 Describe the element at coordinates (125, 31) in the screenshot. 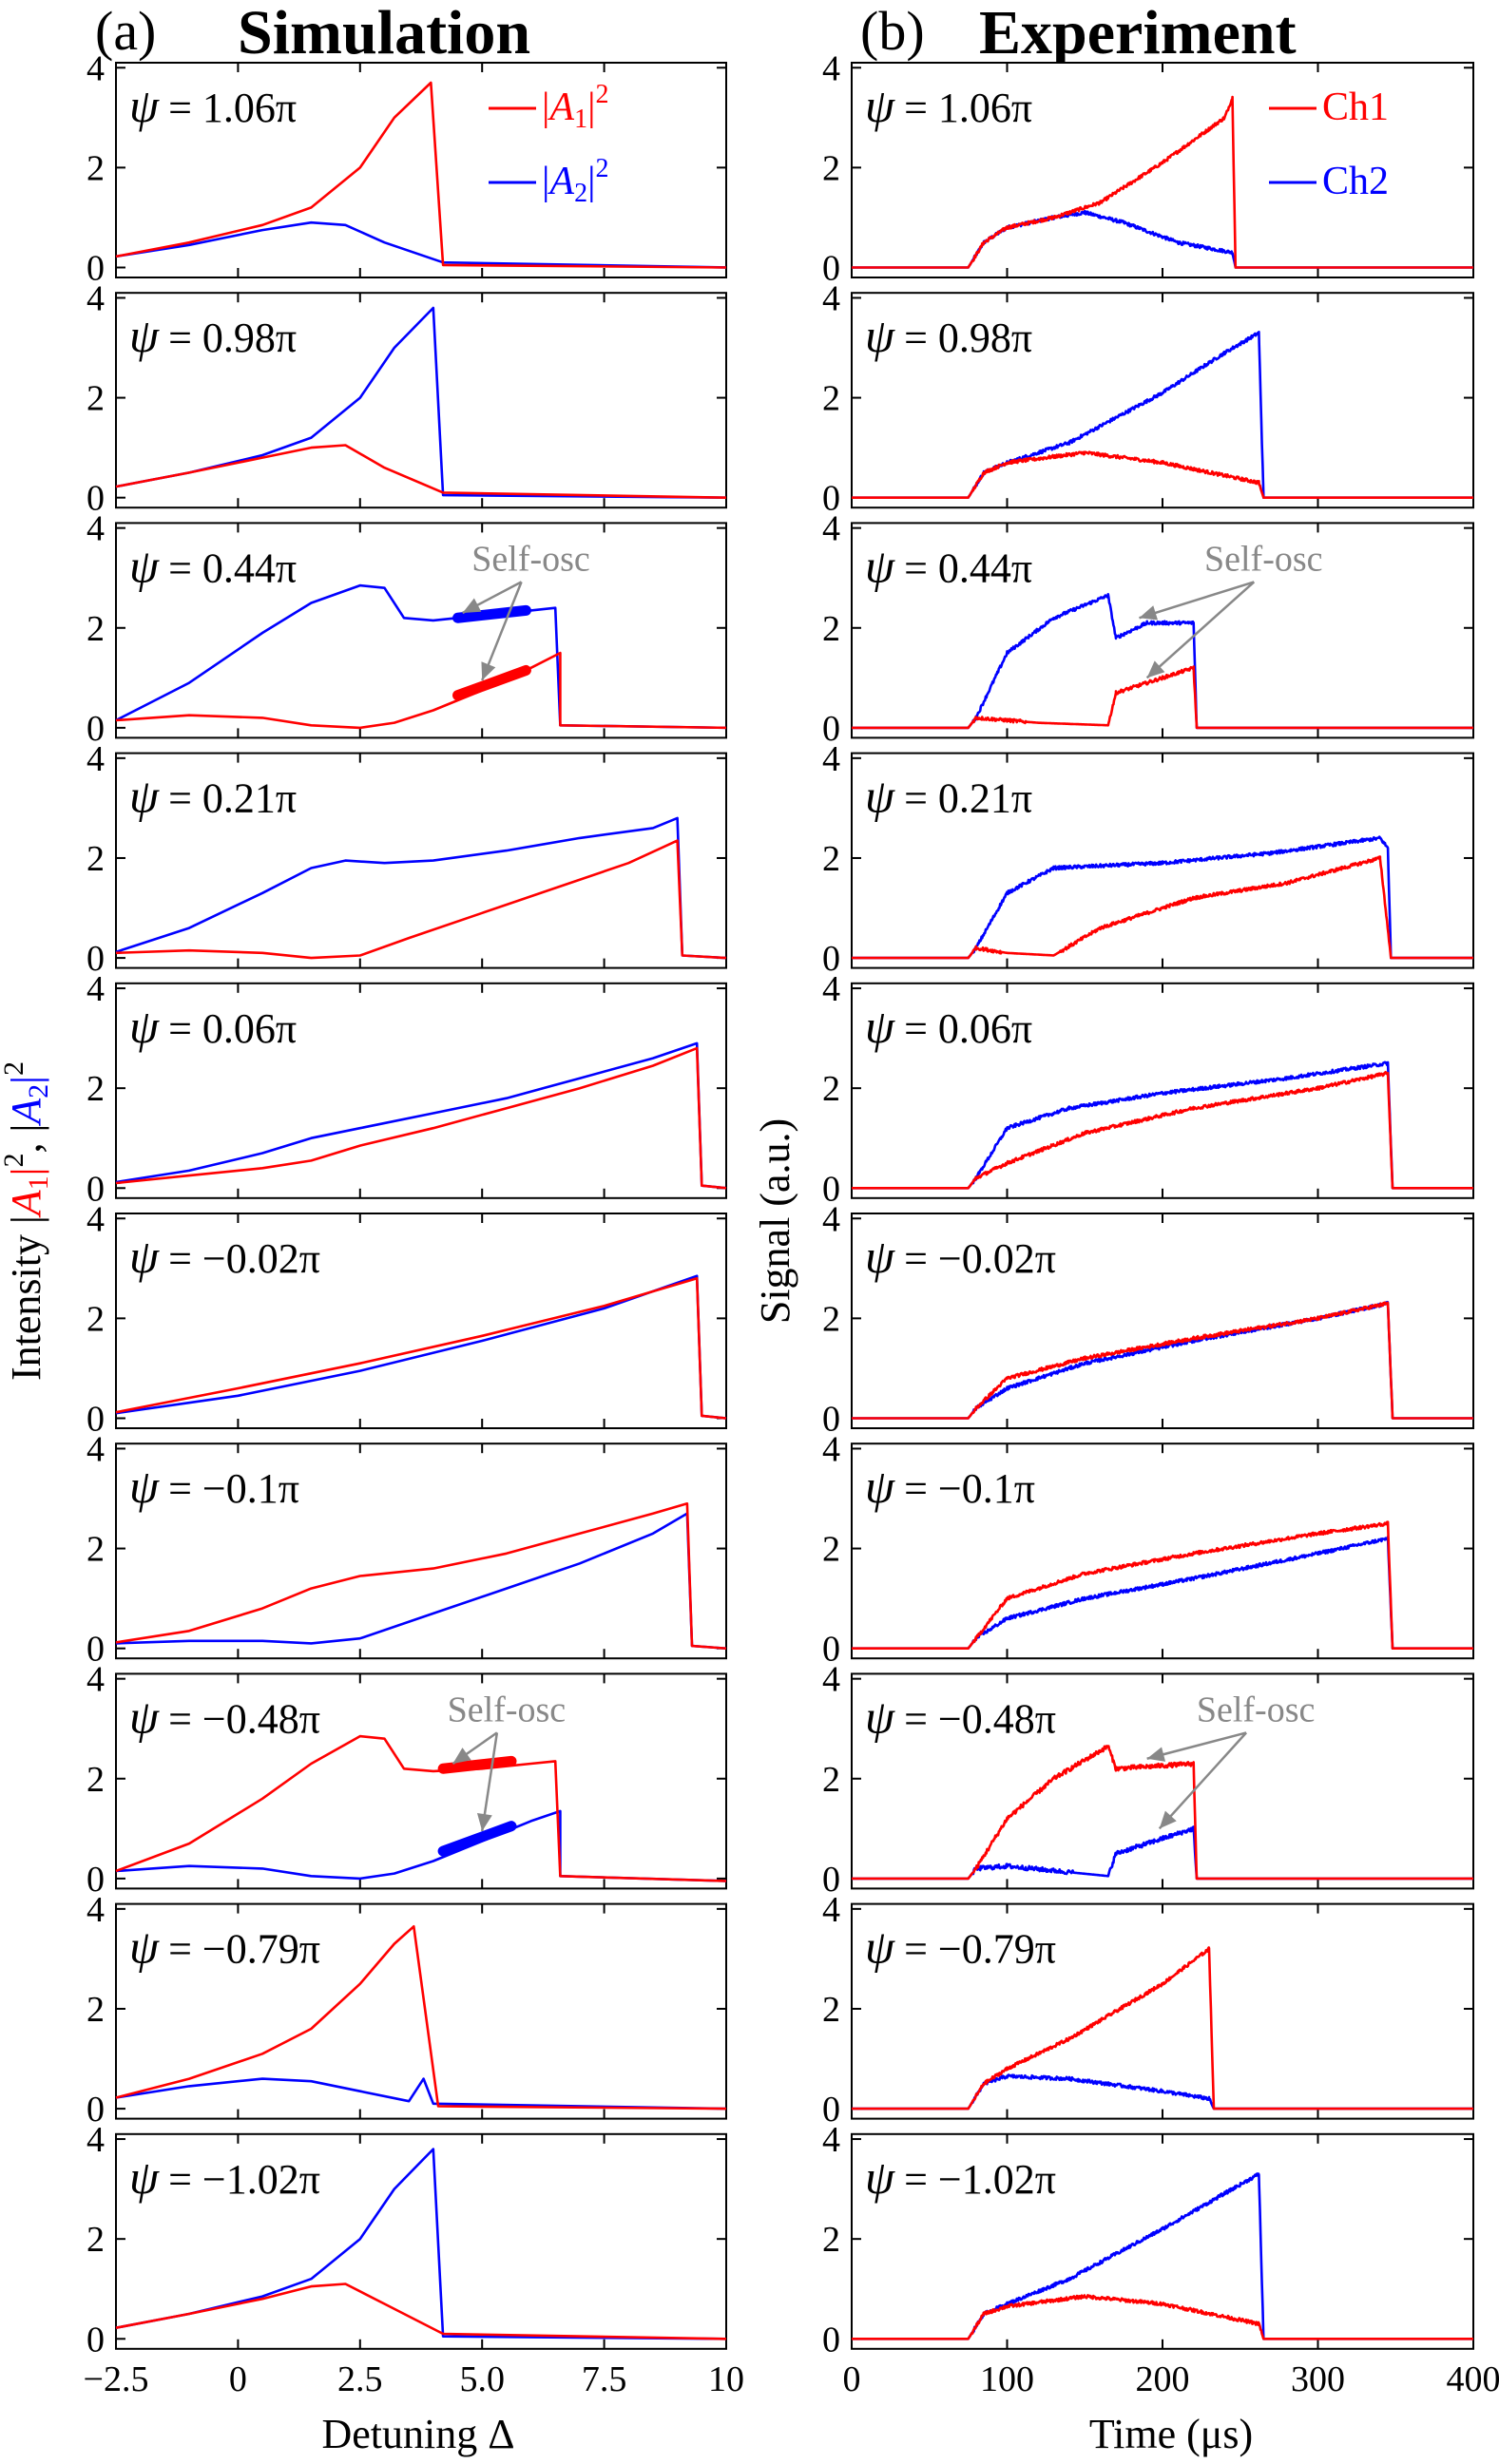

I see `panel-a-letter: (a)` at that location.